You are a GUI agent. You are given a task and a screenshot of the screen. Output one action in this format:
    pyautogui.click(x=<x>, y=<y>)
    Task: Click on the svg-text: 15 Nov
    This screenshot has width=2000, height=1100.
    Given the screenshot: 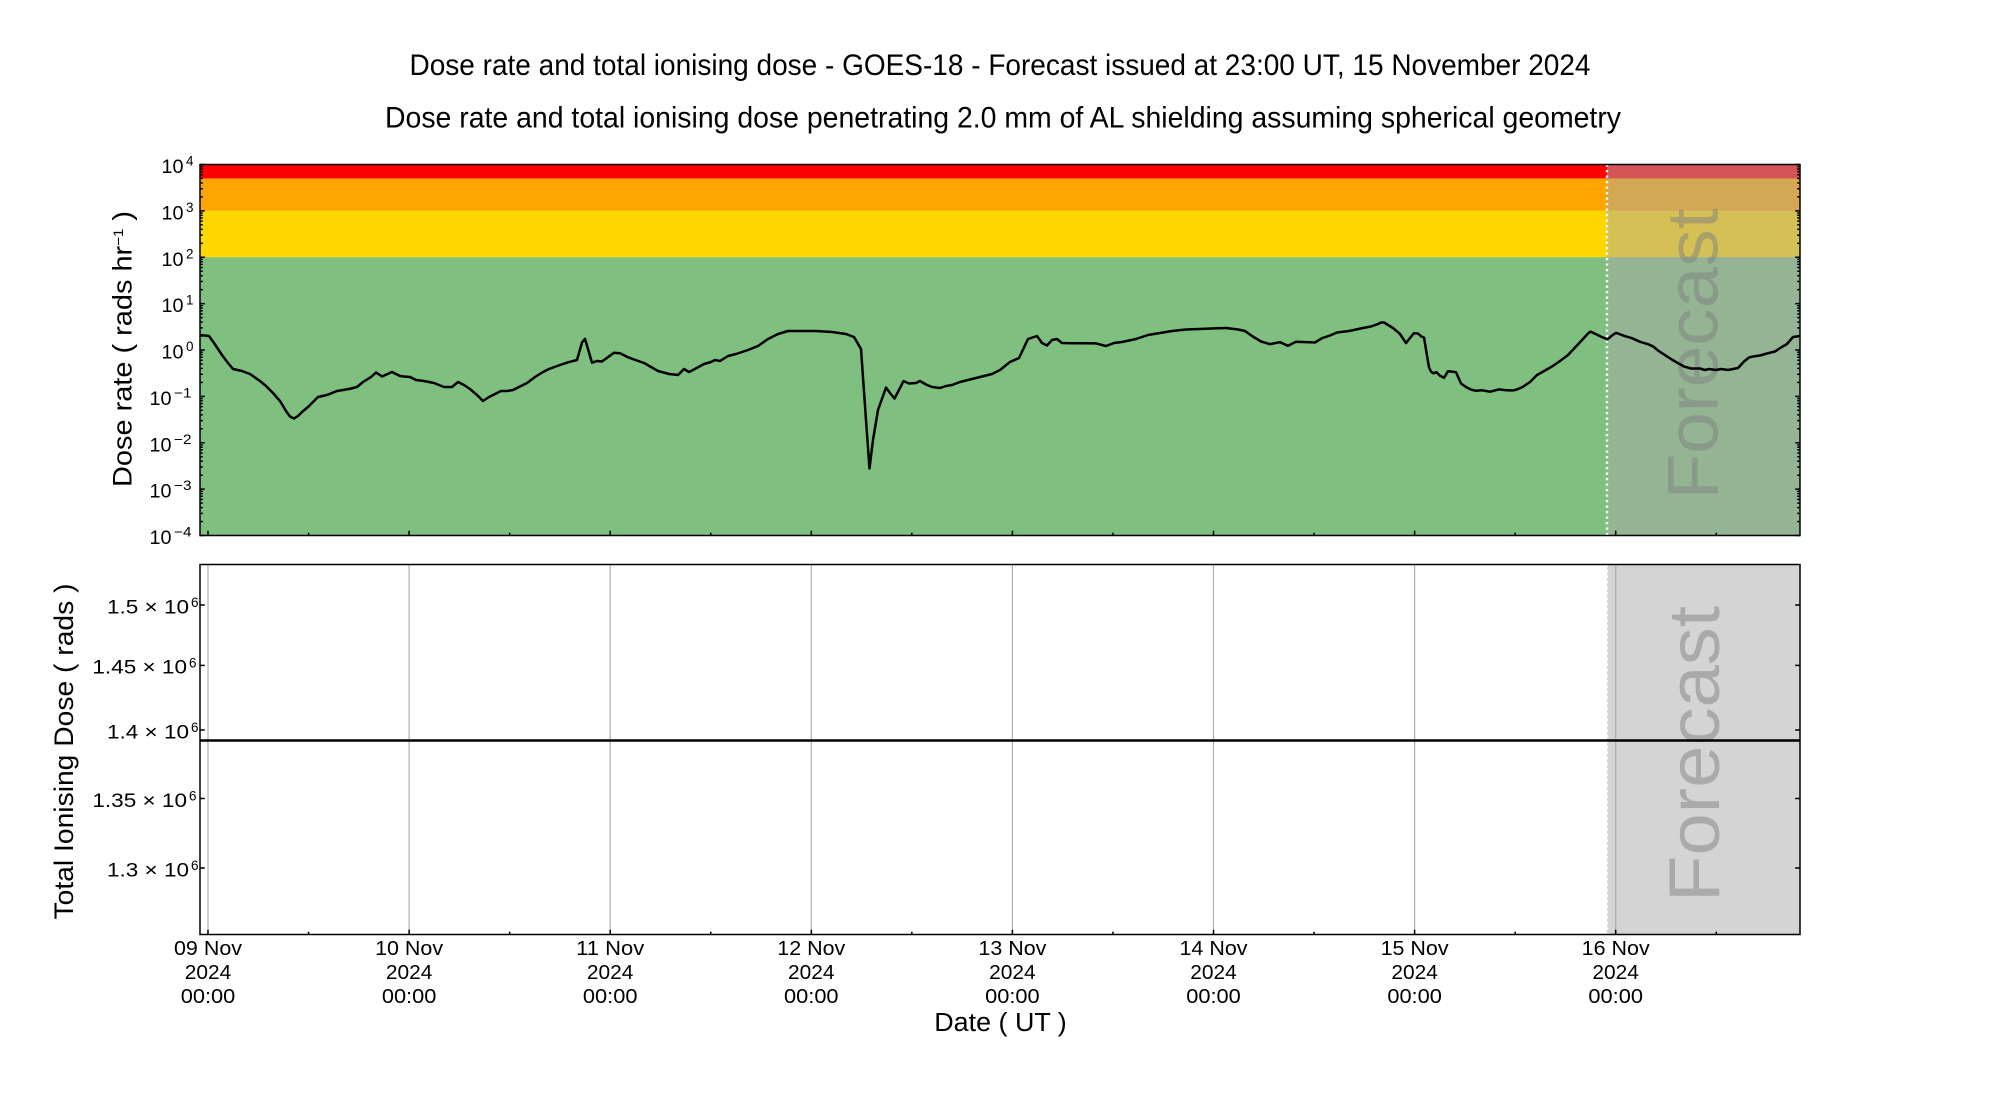 What is the action you would take?
    pyautogui.click(x=1415, y=949)
    